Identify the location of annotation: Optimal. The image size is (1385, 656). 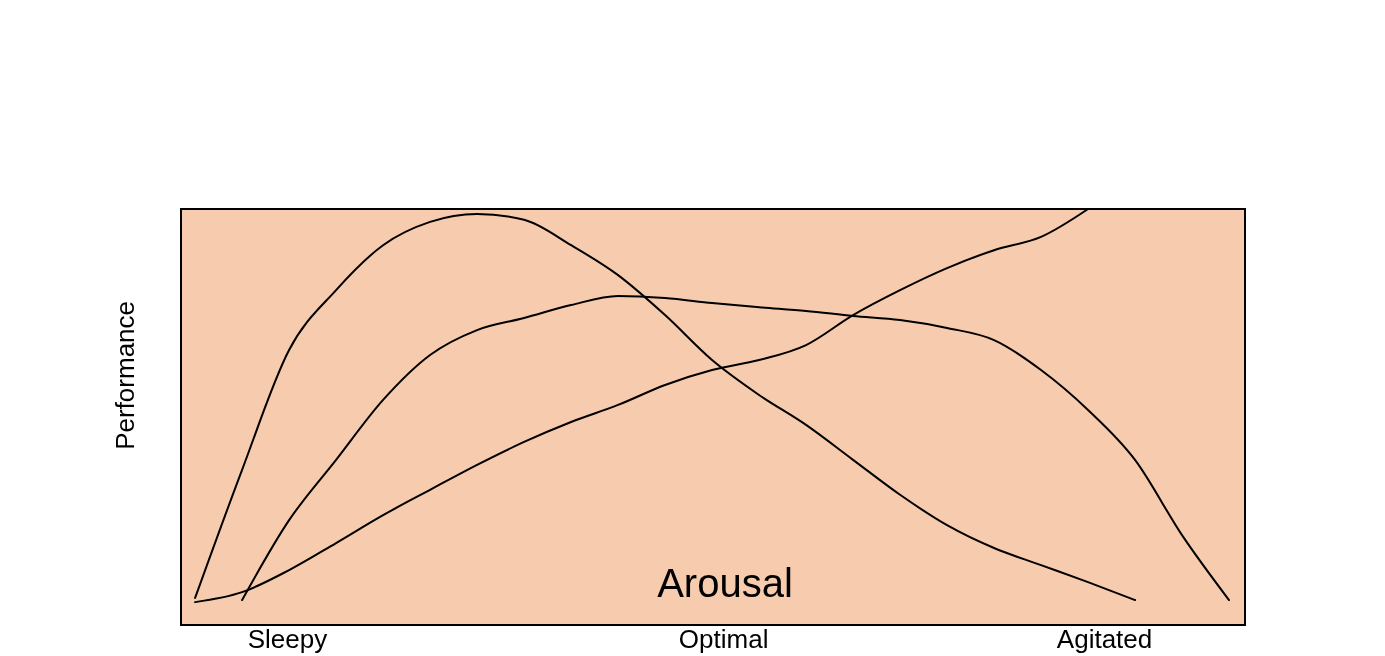
(723, 639).